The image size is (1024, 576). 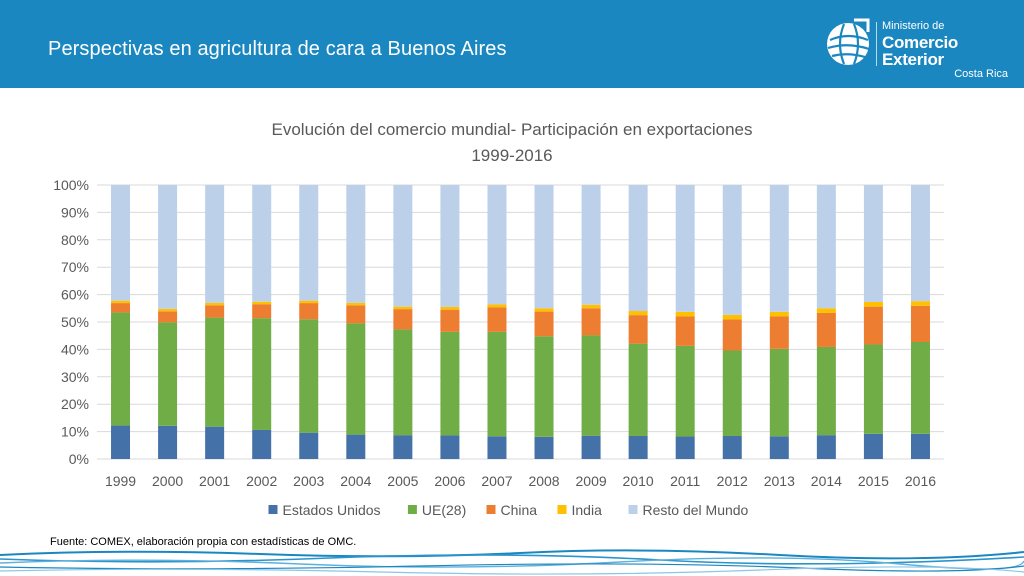 What do you see at coordinates (75, 322) in the screenshot?
I see `y-tick-label: 50%` at bounding box center [75, 322].